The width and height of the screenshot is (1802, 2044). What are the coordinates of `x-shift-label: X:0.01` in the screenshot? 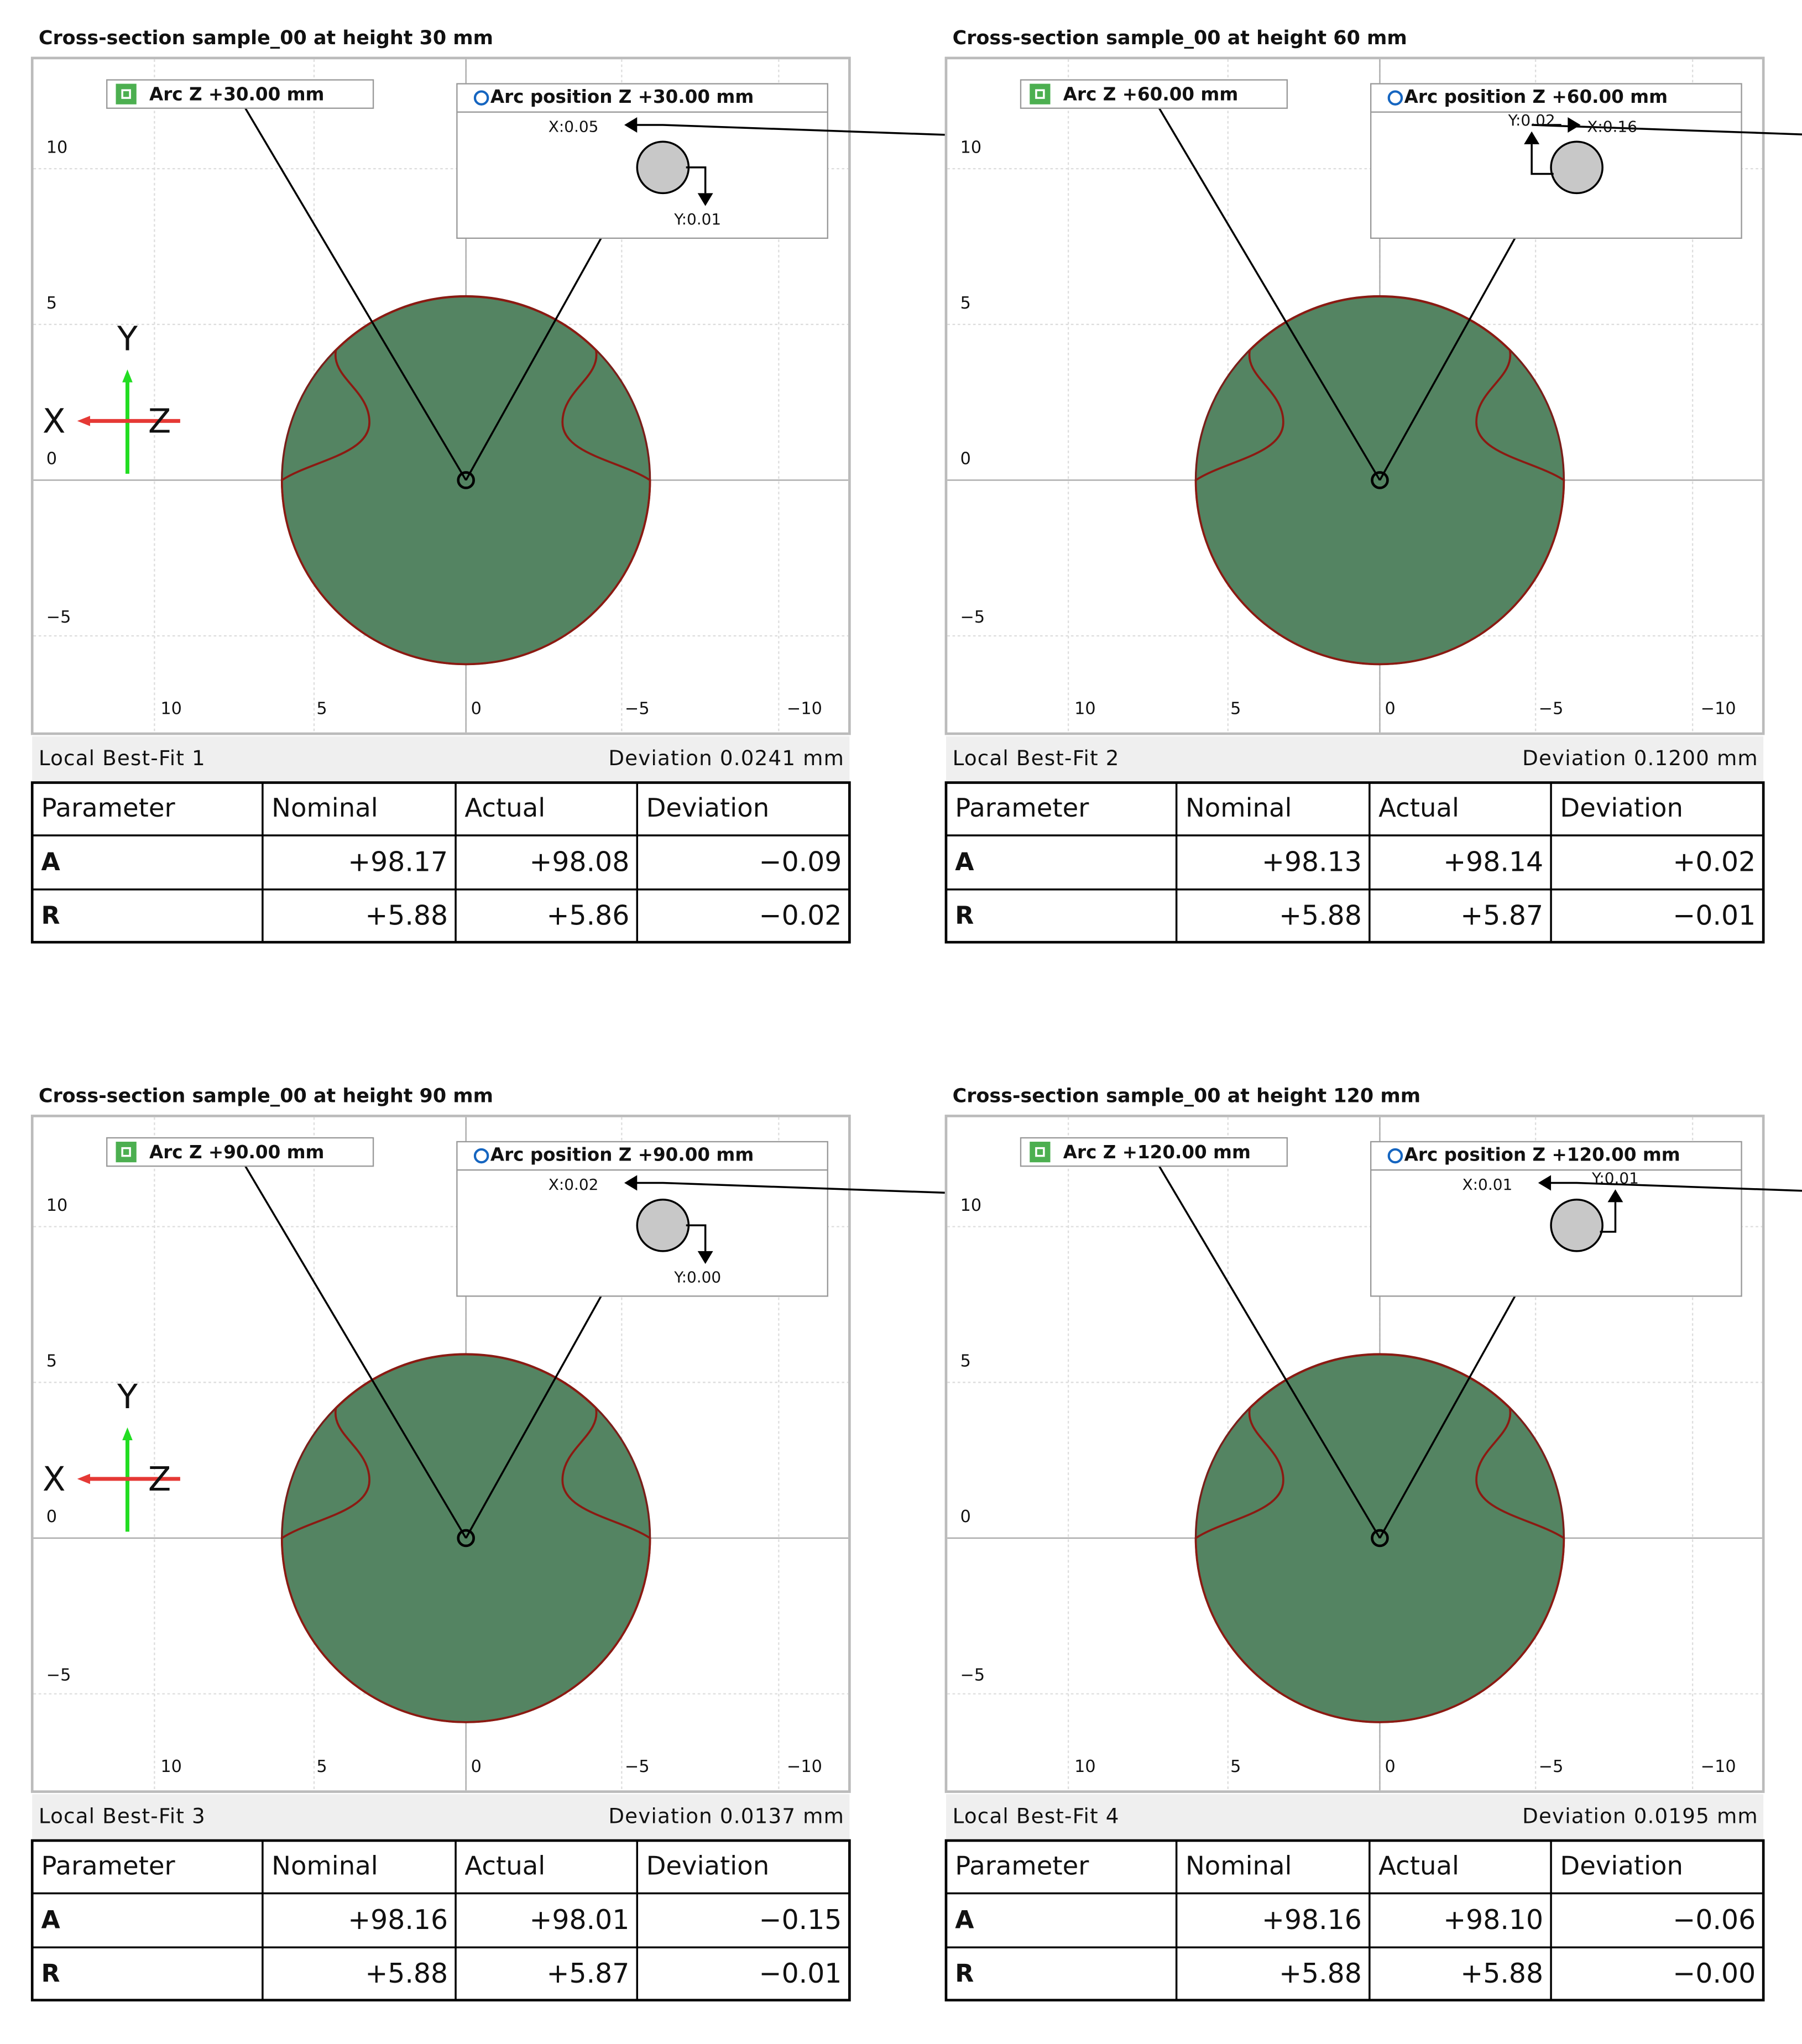 It's located at (1488, 1184).